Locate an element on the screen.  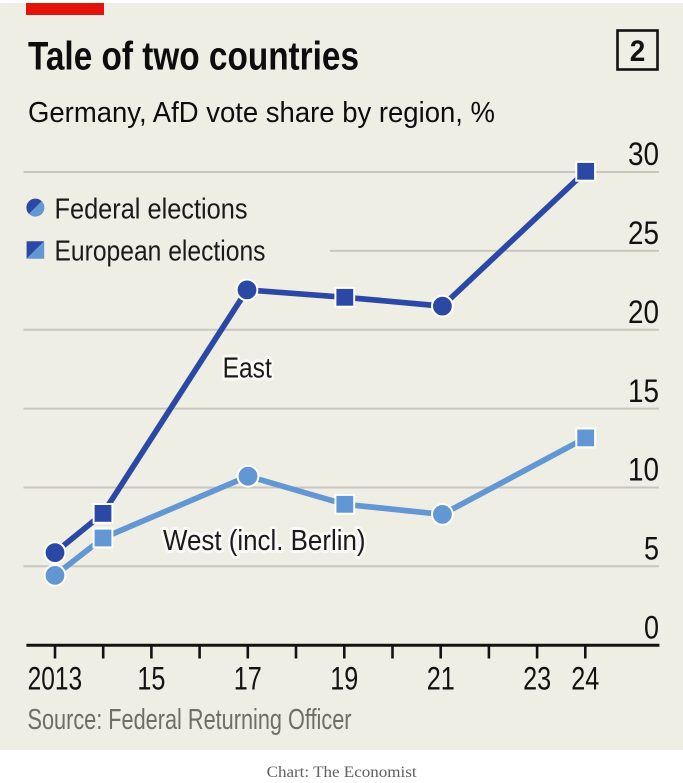
svg-text: 2013 is located at coordinates (55, 679).